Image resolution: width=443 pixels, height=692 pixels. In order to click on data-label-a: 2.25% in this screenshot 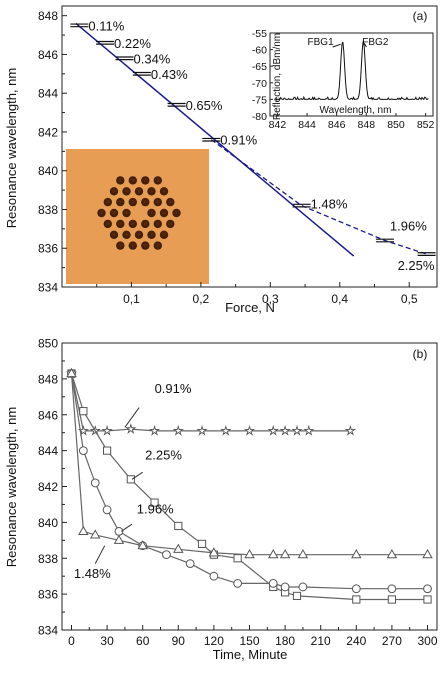, I will do `click(416, 265)`.